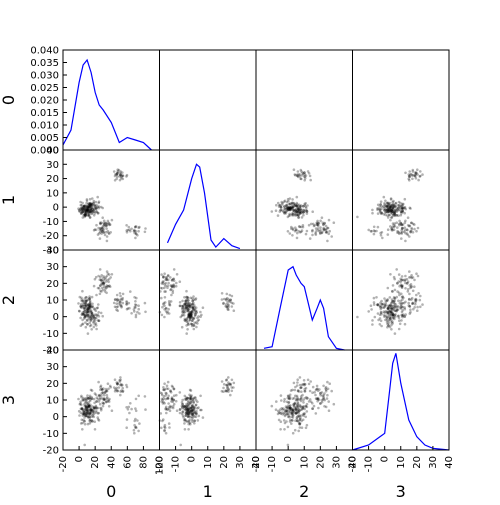  Describe the element at coordinates (160, 465) in the screenshot. I see `x-tick-label: 100` at that location.